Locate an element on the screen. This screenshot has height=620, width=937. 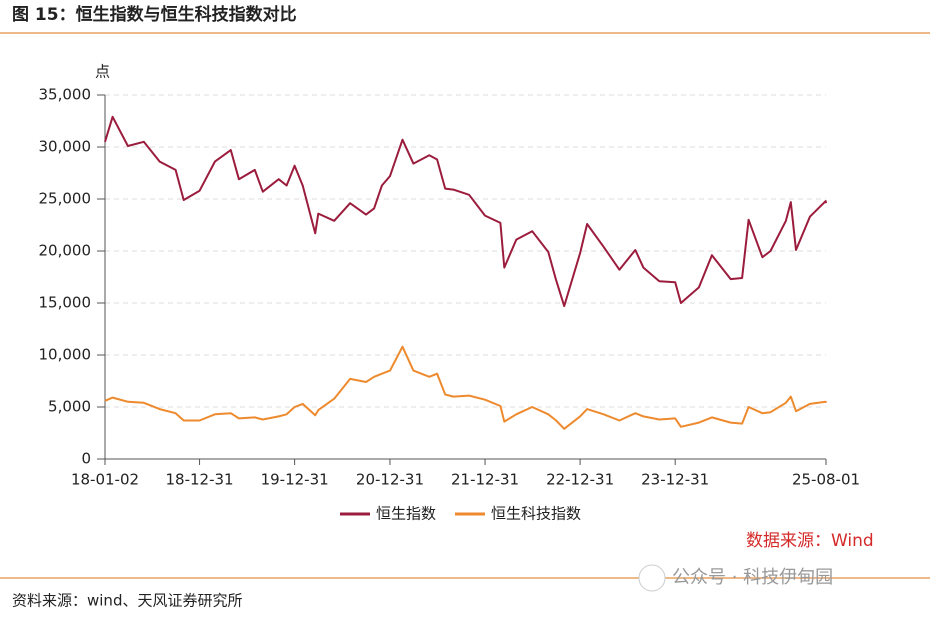
x-tick-label: 21-12-31 is located at coordinates (485, 480).